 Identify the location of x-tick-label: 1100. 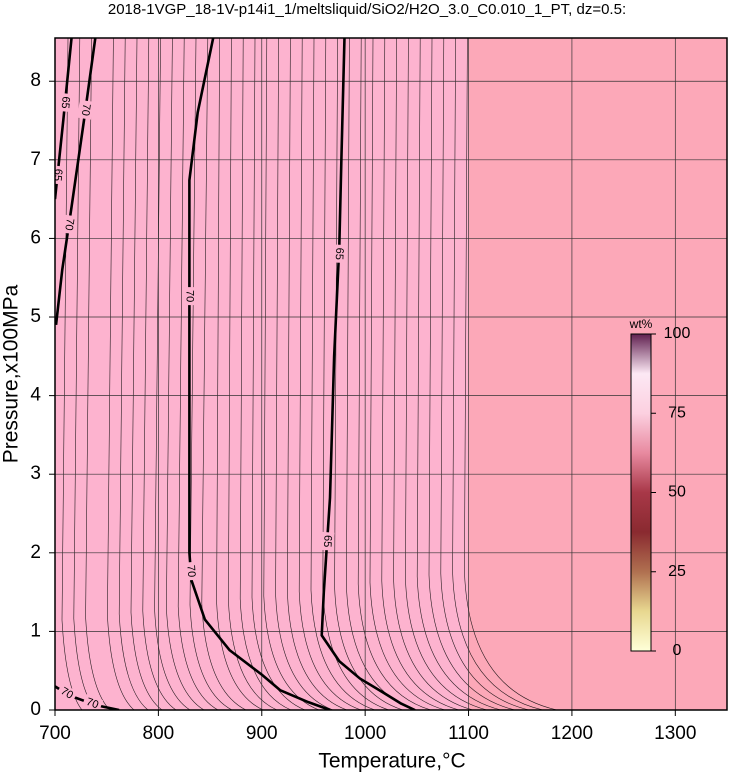
(468, 733).